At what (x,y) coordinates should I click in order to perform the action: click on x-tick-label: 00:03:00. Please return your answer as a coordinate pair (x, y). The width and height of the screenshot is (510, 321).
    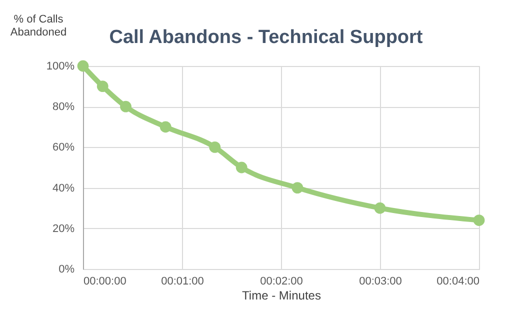
    Looking at the image, I should click on (380, 282).